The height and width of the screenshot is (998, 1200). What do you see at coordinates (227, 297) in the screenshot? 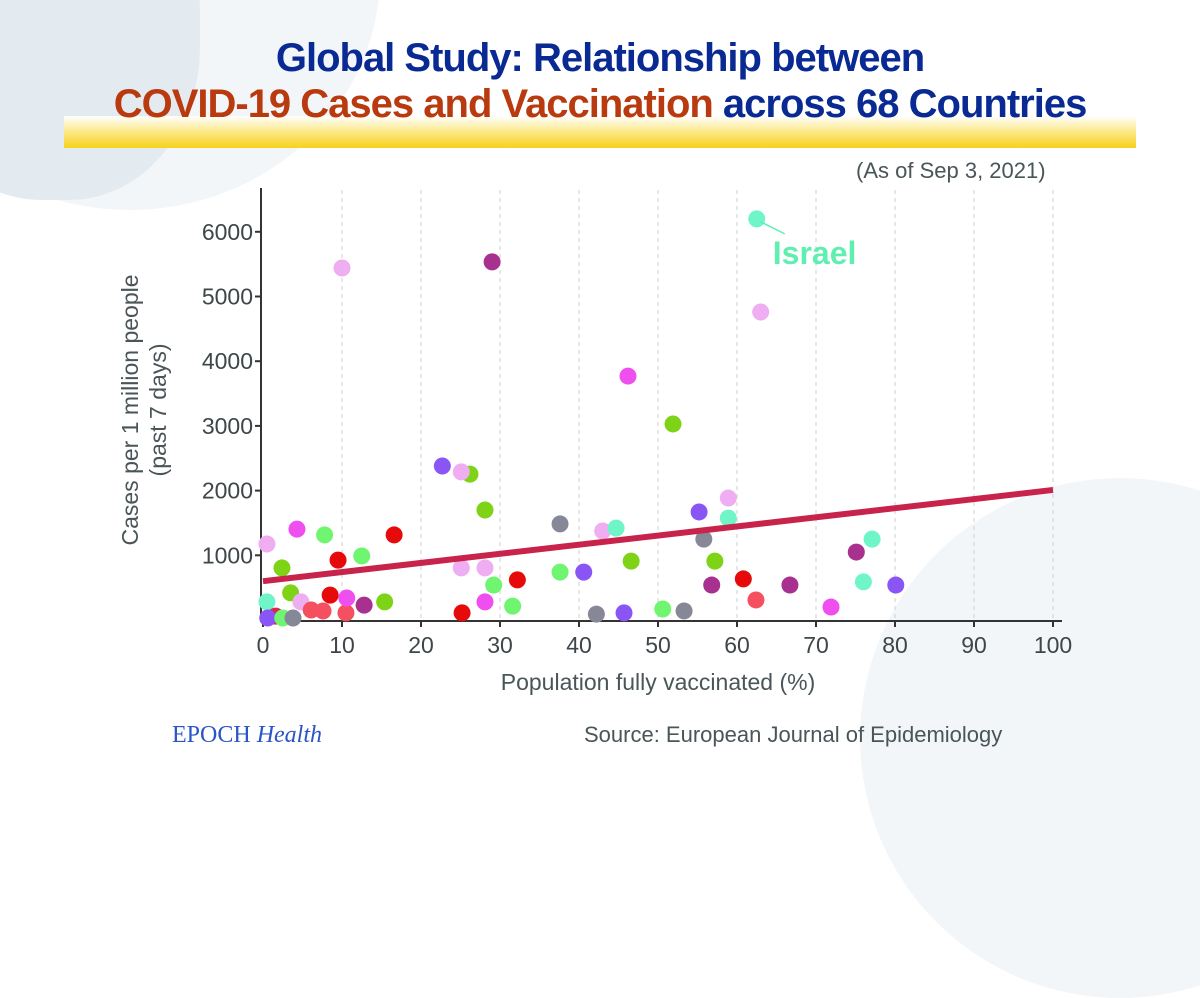
I see `y-tick-label: 5000` at bounding box center [227, 297].